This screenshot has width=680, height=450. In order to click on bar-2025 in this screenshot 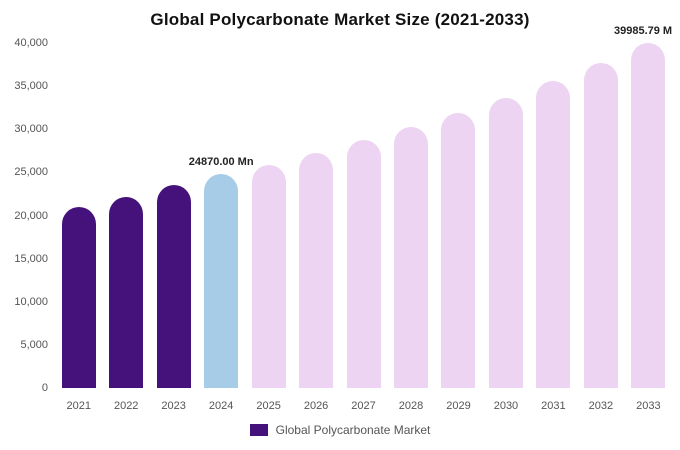, I will do `click(268, 276)`.